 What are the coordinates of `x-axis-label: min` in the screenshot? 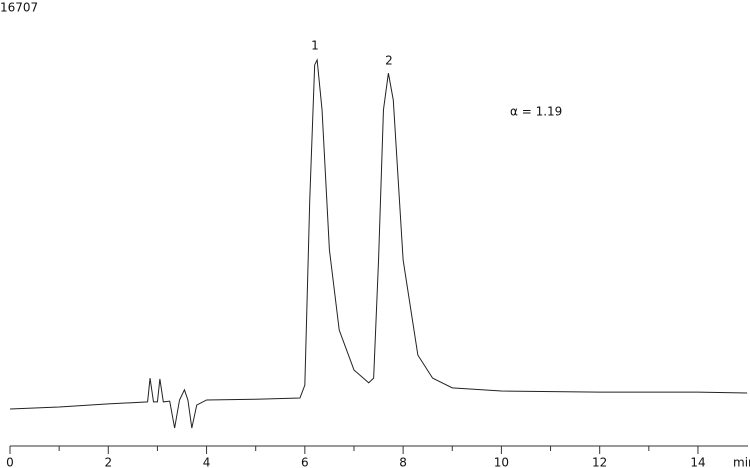 It's located at (741, 462).